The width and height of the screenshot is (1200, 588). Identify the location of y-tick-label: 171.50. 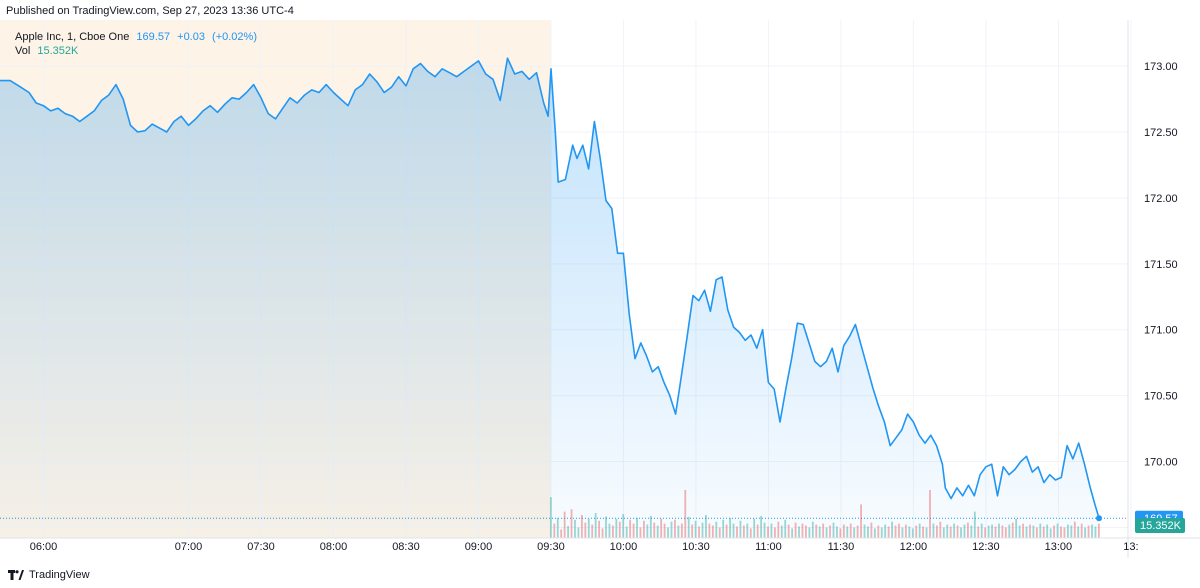
(1161, 265).